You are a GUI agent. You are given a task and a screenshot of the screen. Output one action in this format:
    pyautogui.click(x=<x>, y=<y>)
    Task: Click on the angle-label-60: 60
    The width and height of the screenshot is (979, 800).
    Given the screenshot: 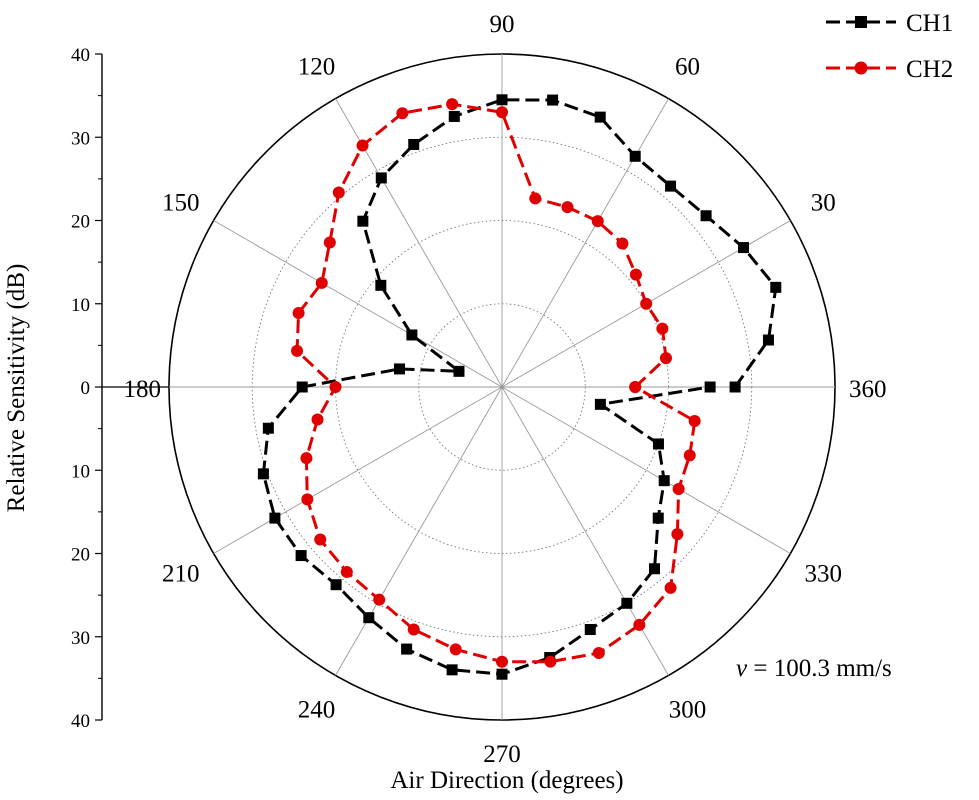 What is the action you would take?
    pyautogui.click(x=687, y=67)
    